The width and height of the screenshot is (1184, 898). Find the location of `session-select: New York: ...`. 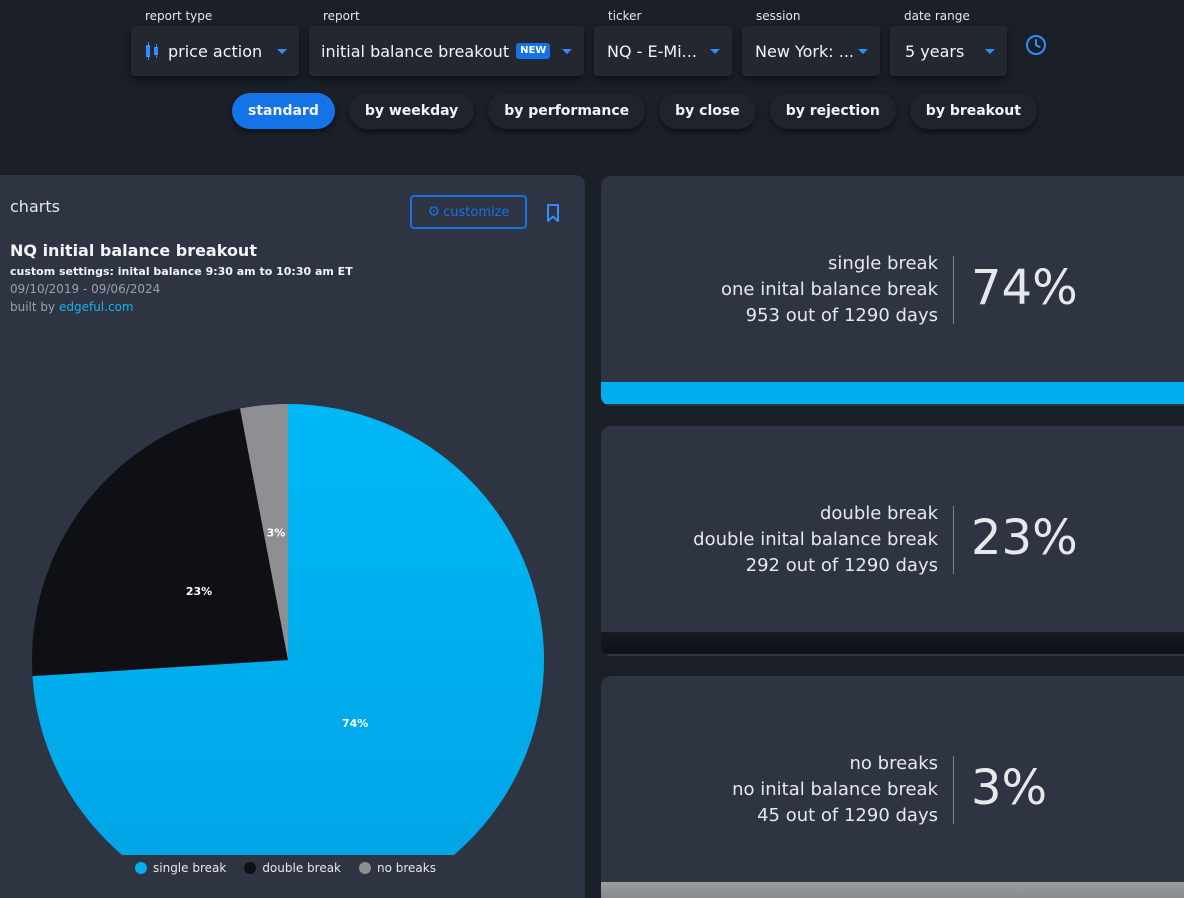

session-select: New York: ... is located at coordinates (811, 51).